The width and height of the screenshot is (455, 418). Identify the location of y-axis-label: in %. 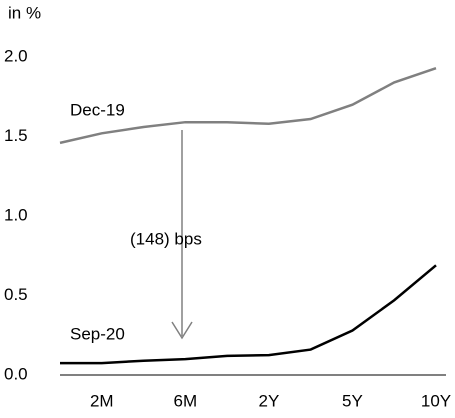
(24, 12).